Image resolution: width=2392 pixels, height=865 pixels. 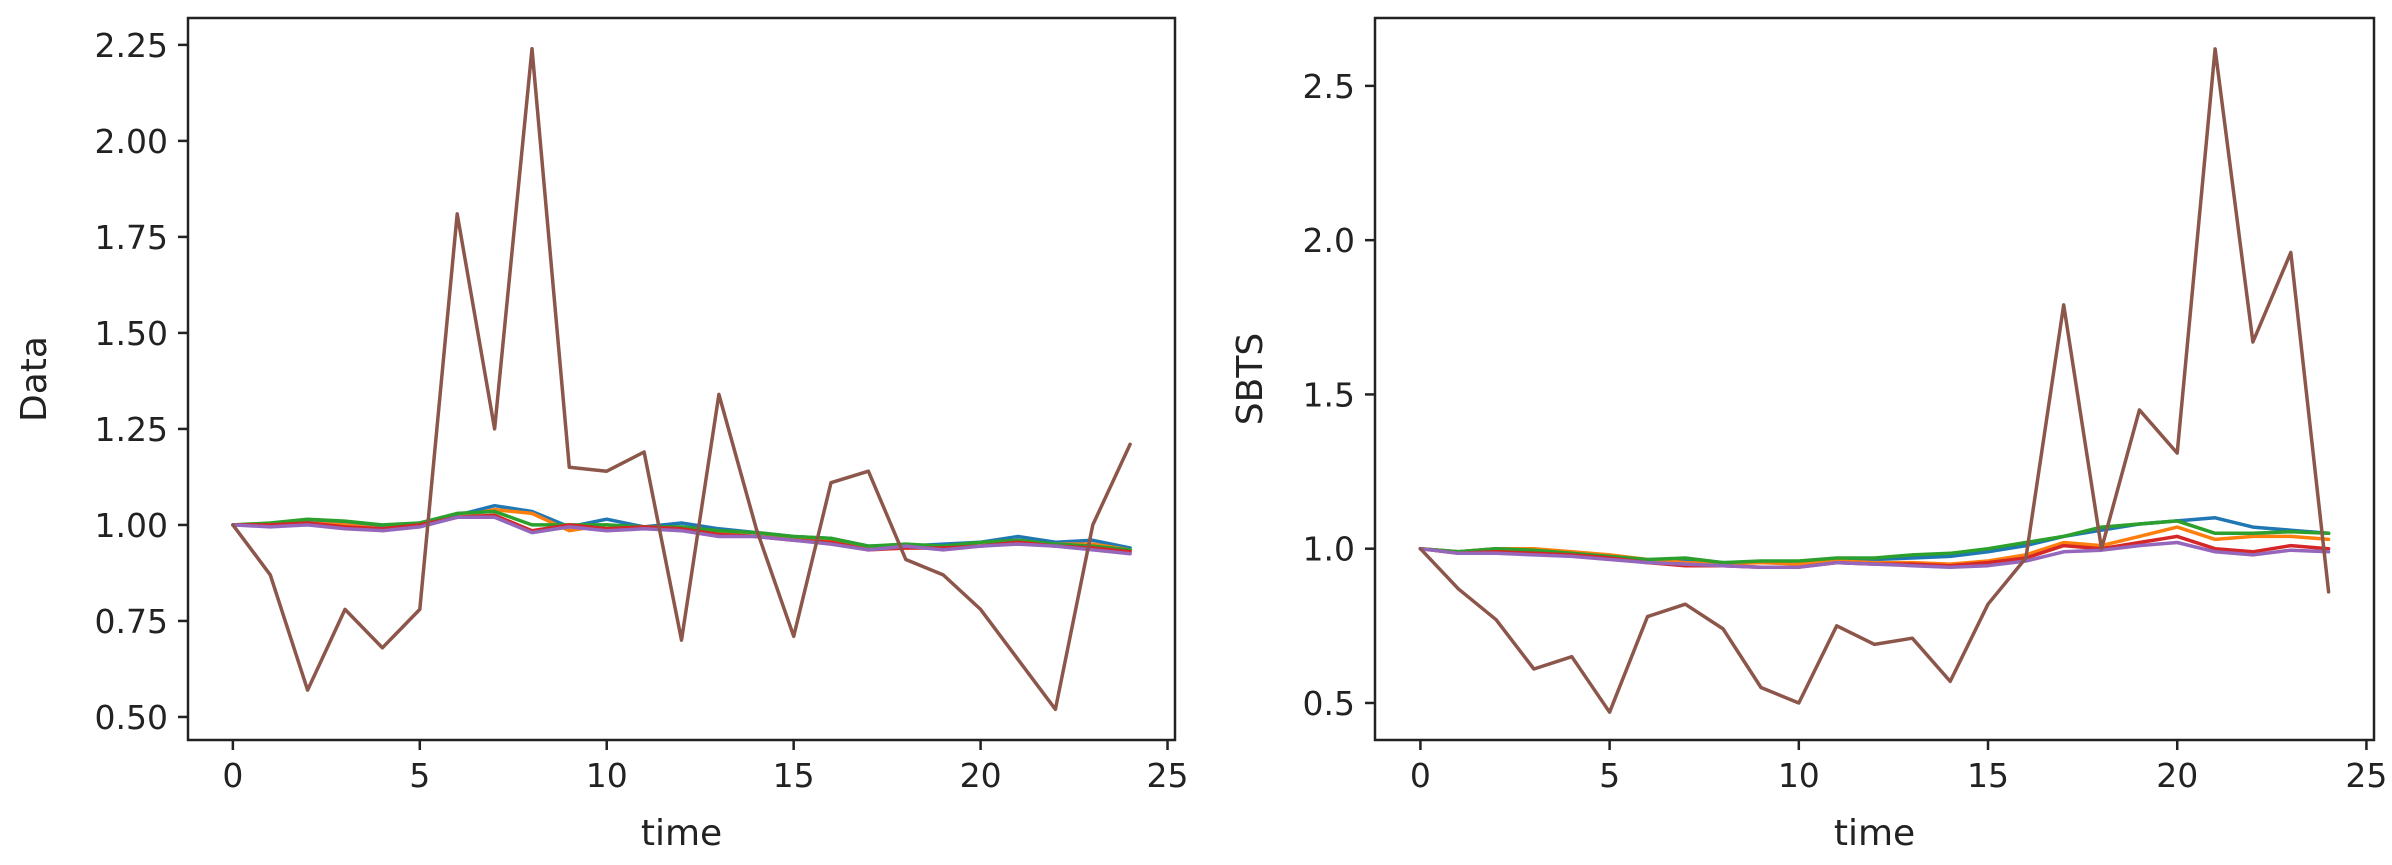 I want to click on right-x-axis-label: time, so click(x=1874, y=833).